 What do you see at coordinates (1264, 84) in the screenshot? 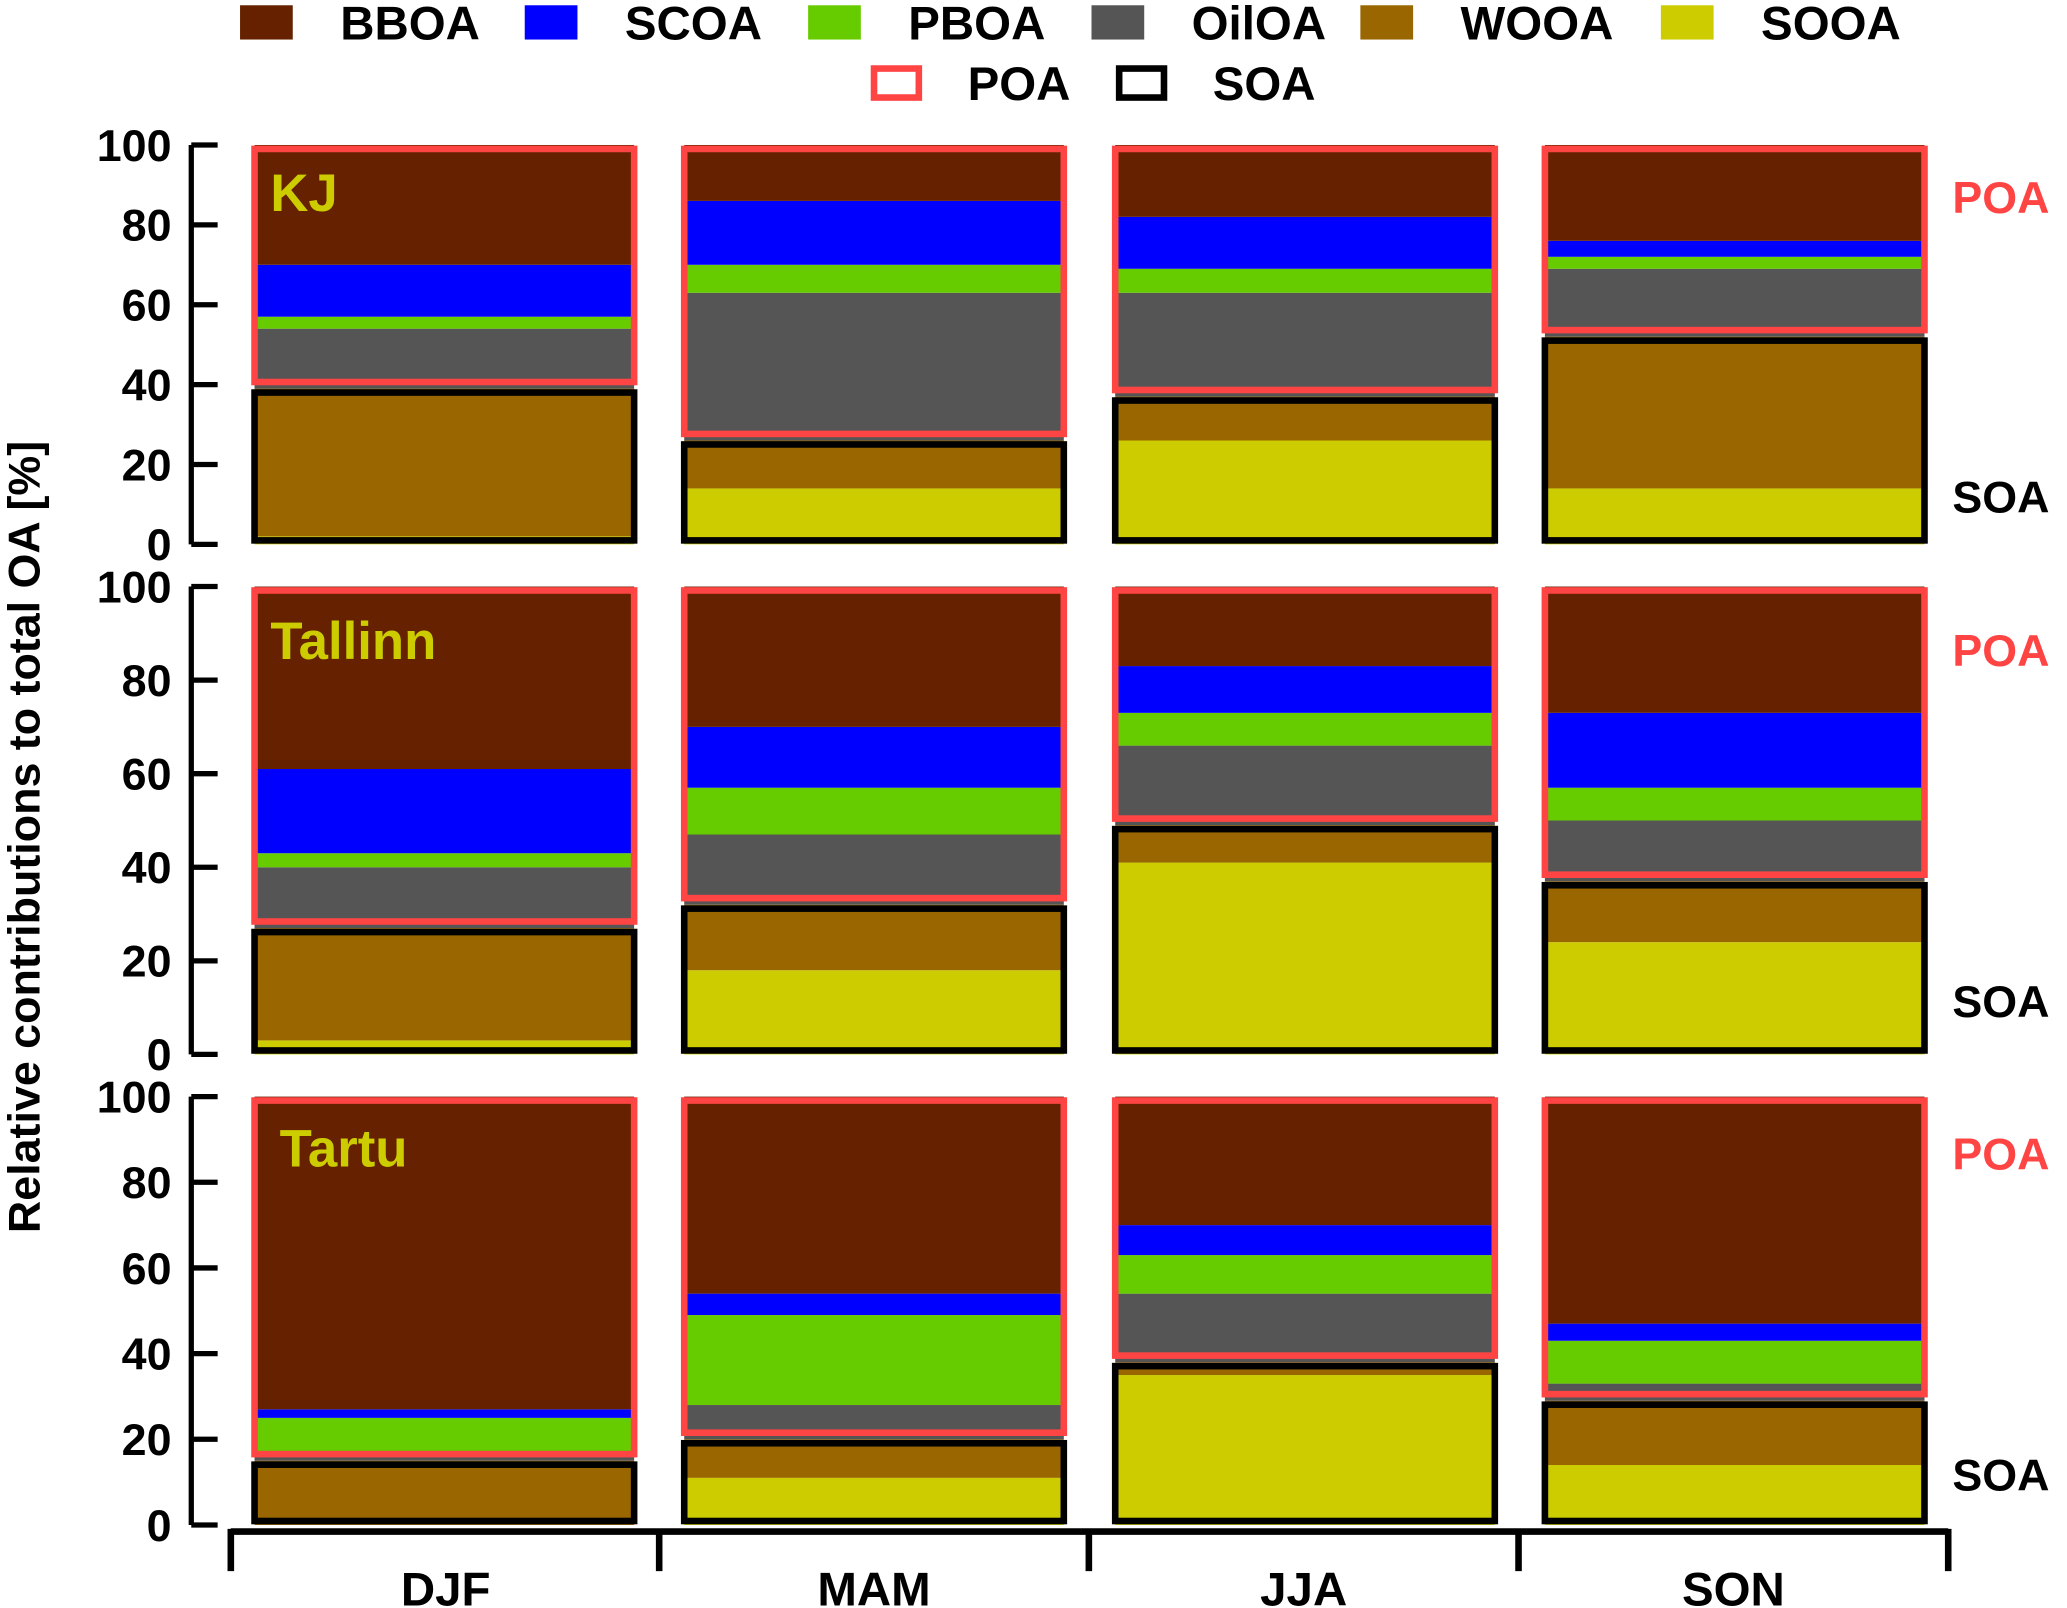
I see `legend-label-soa: SOA` at bounding box center [1264, 84].